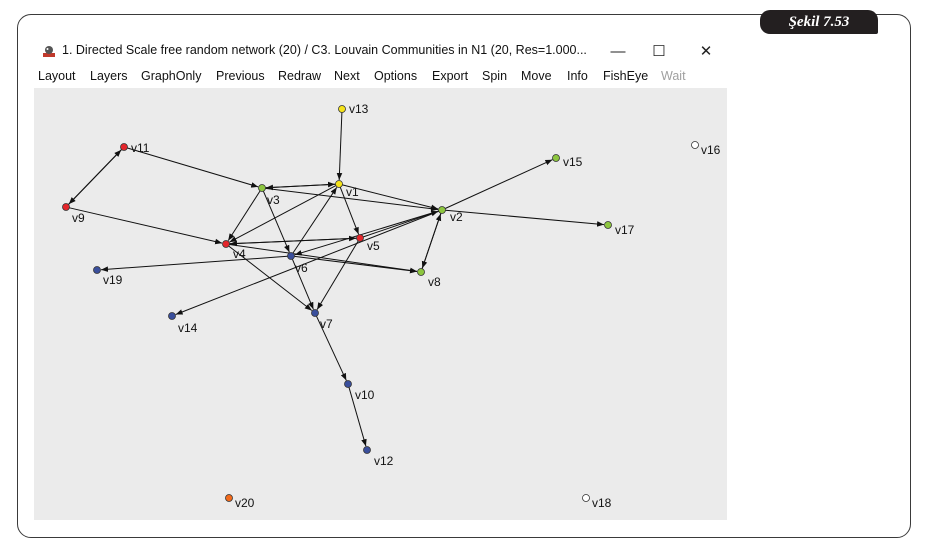  What do you see at coordinates (315, 313) in the screenshot?
I see `node-dot-v7` at bounding box center [315, 313].